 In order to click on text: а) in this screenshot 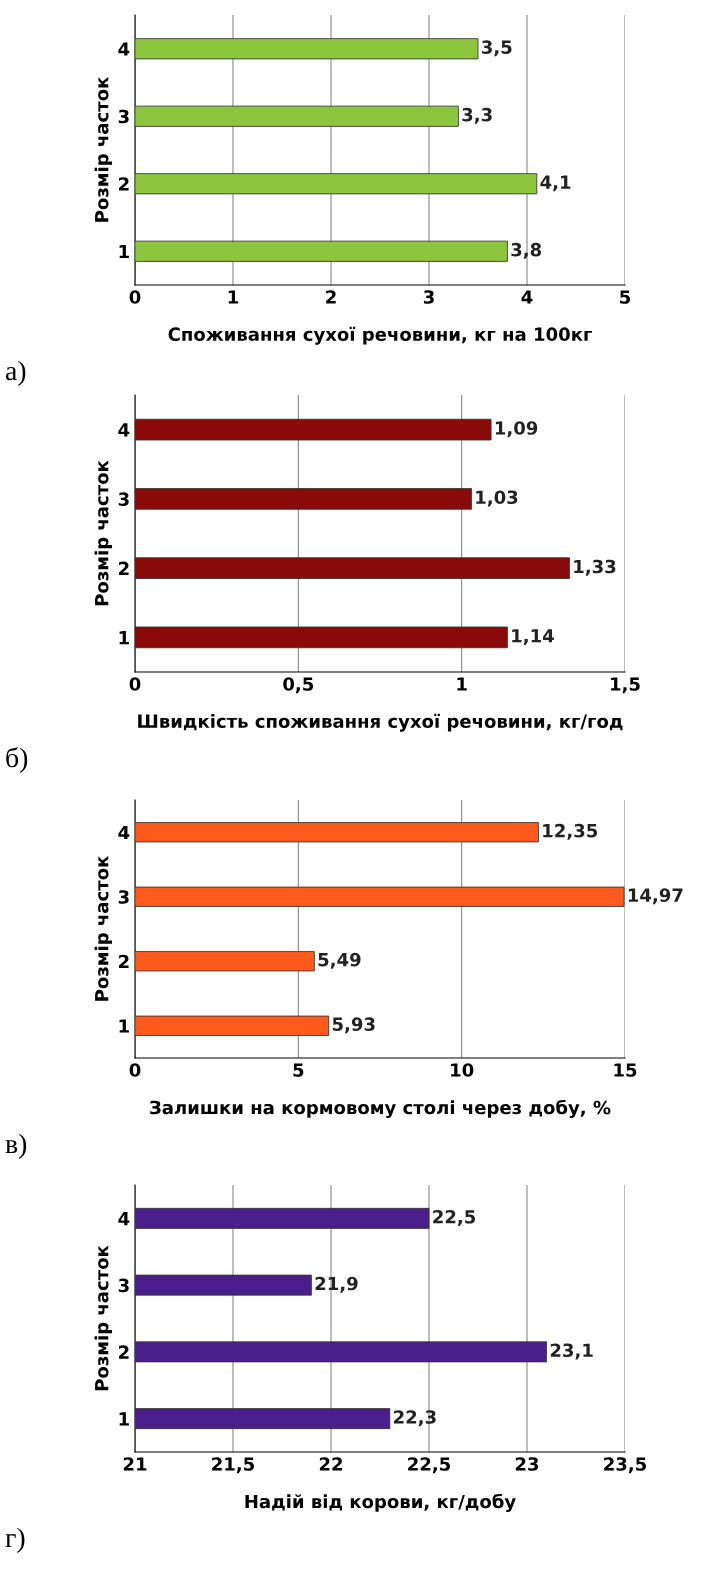, I will do `click(15, 373)`.